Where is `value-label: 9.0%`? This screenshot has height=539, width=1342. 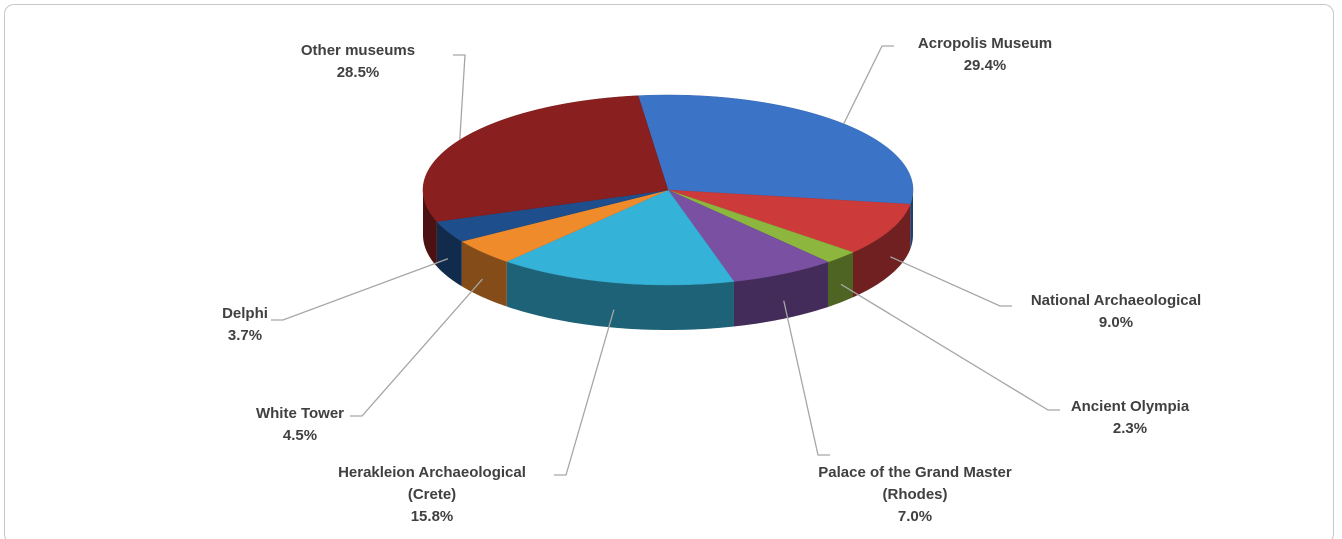 value-label: 9.0% is located at coordinates (1116, 322).